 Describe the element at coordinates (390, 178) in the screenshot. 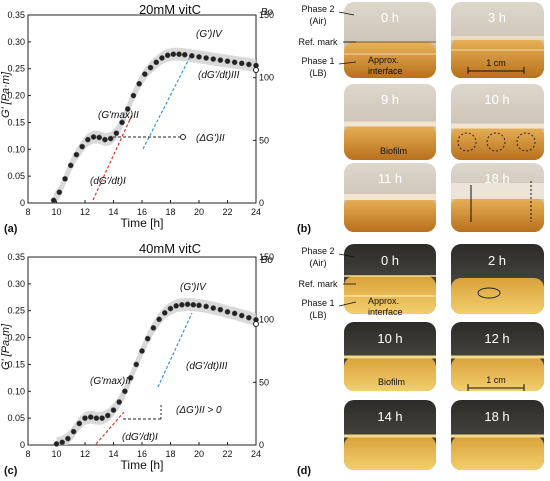

I see `photo-b-11h-time: 11 h` at that location.